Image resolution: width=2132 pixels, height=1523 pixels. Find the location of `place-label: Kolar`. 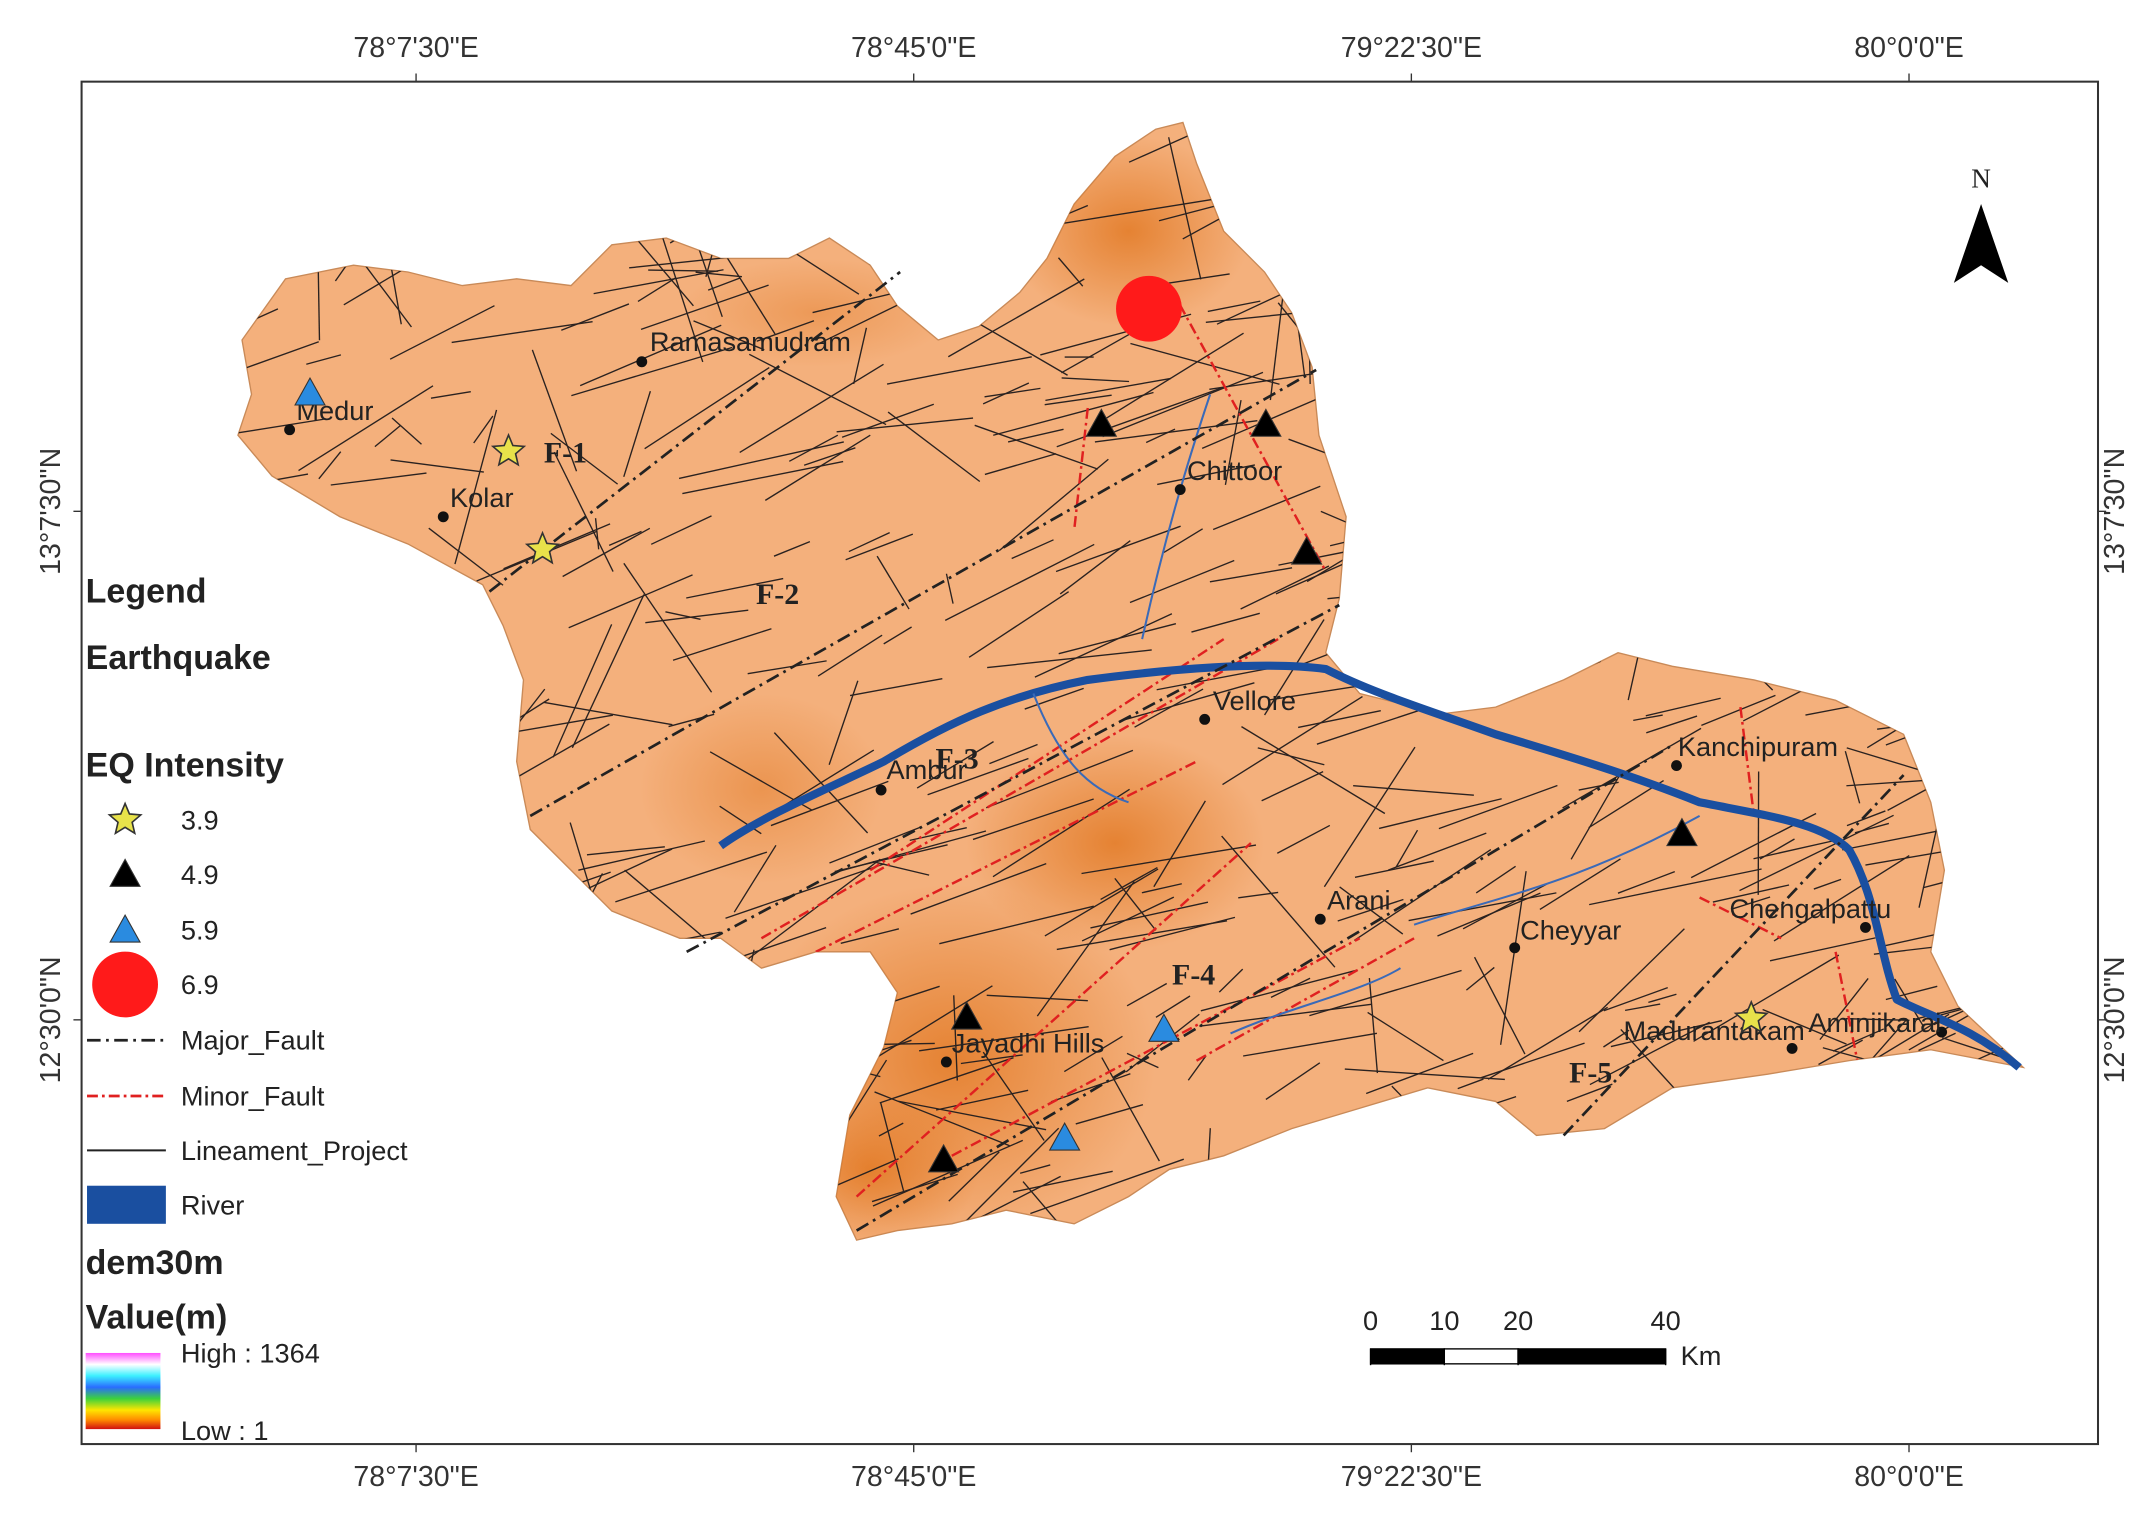

place-label: Kolar is located at coordinates (481, 497).